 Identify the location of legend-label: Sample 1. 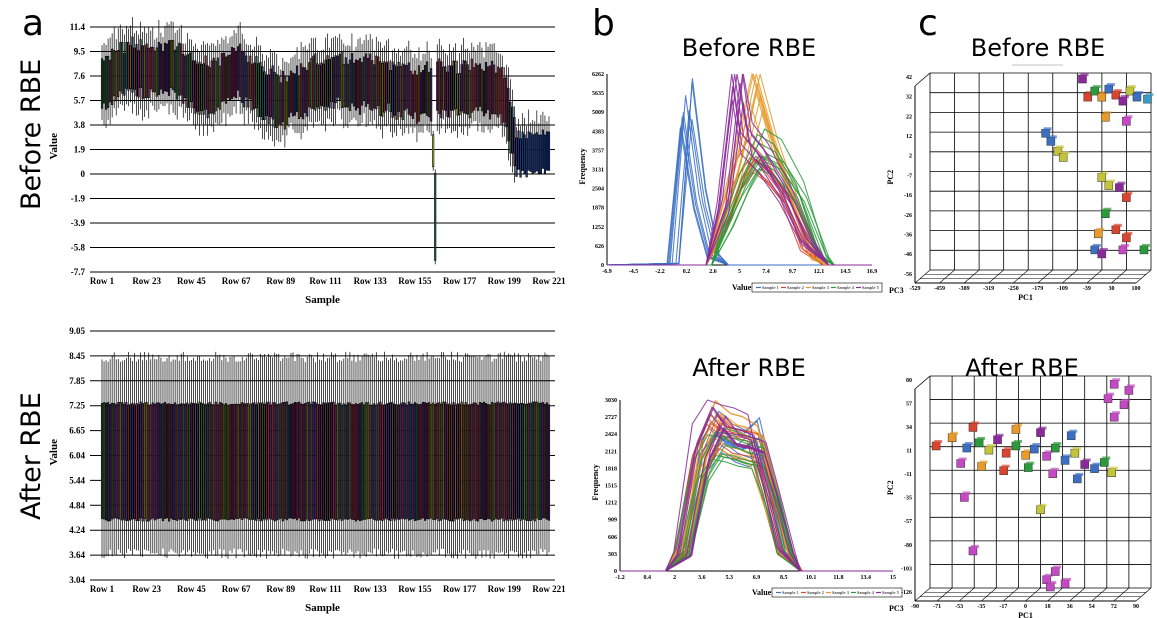
(770, 287).